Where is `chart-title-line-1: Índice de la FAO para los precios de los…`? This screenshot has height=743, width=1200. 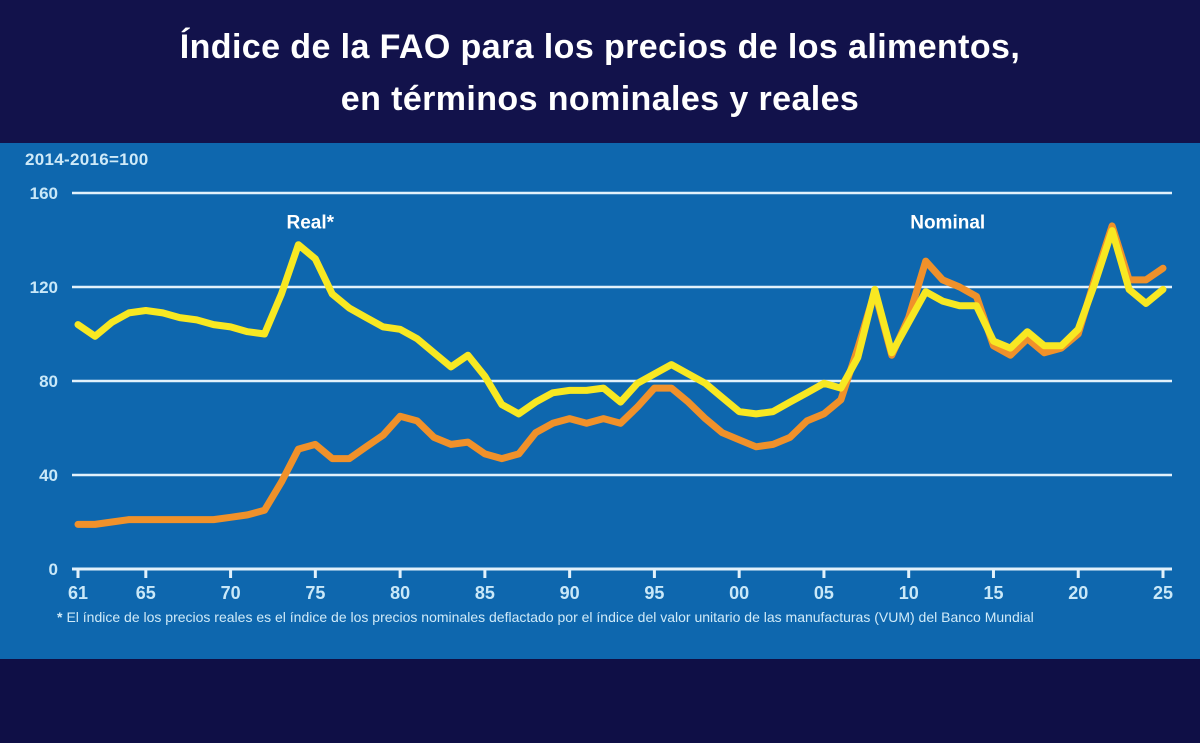 chart-title-line-1: Índice de la FAO para los precios de los… is located at coordinates (600, 47).